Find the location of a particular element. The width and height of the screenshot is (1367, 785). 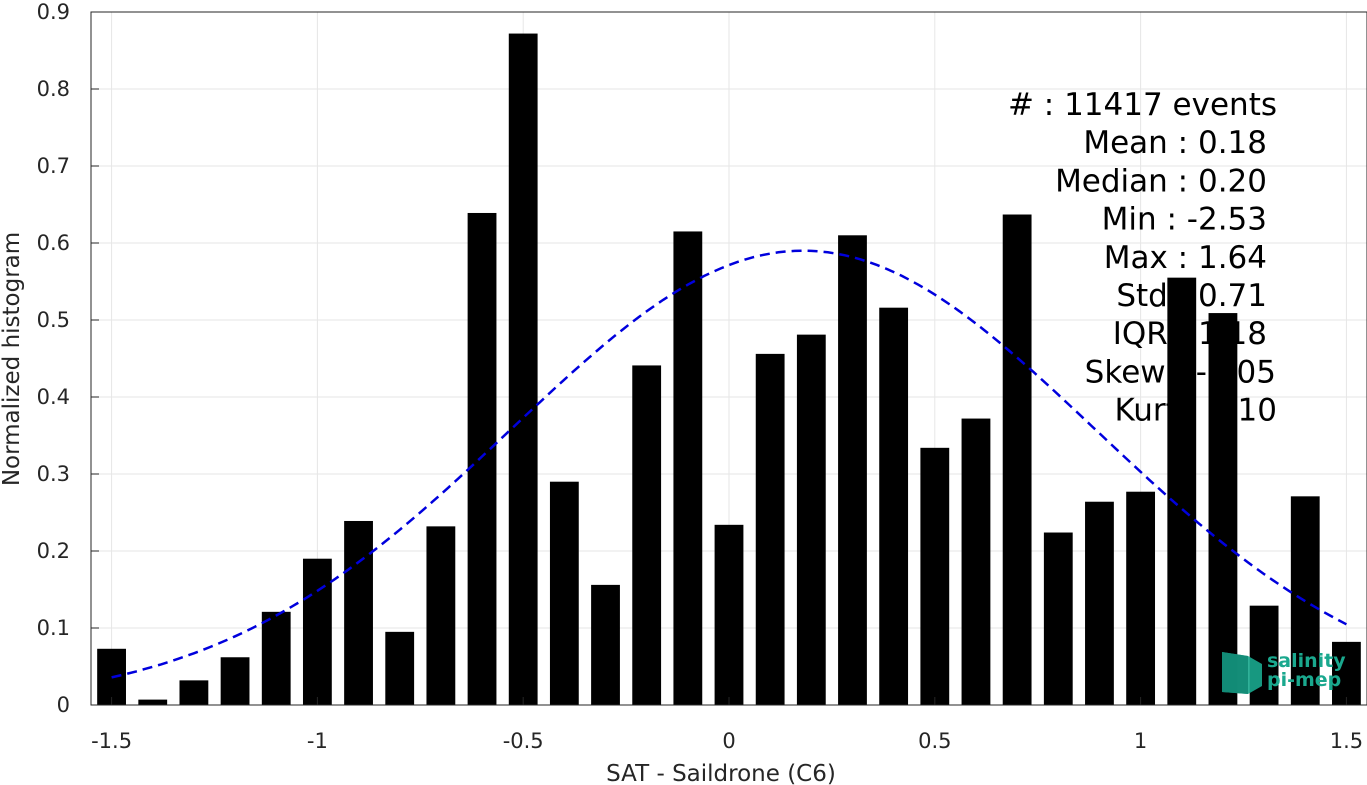

stat-line-8: Kurt : 2.10 is located at coordinates (1195, 411).